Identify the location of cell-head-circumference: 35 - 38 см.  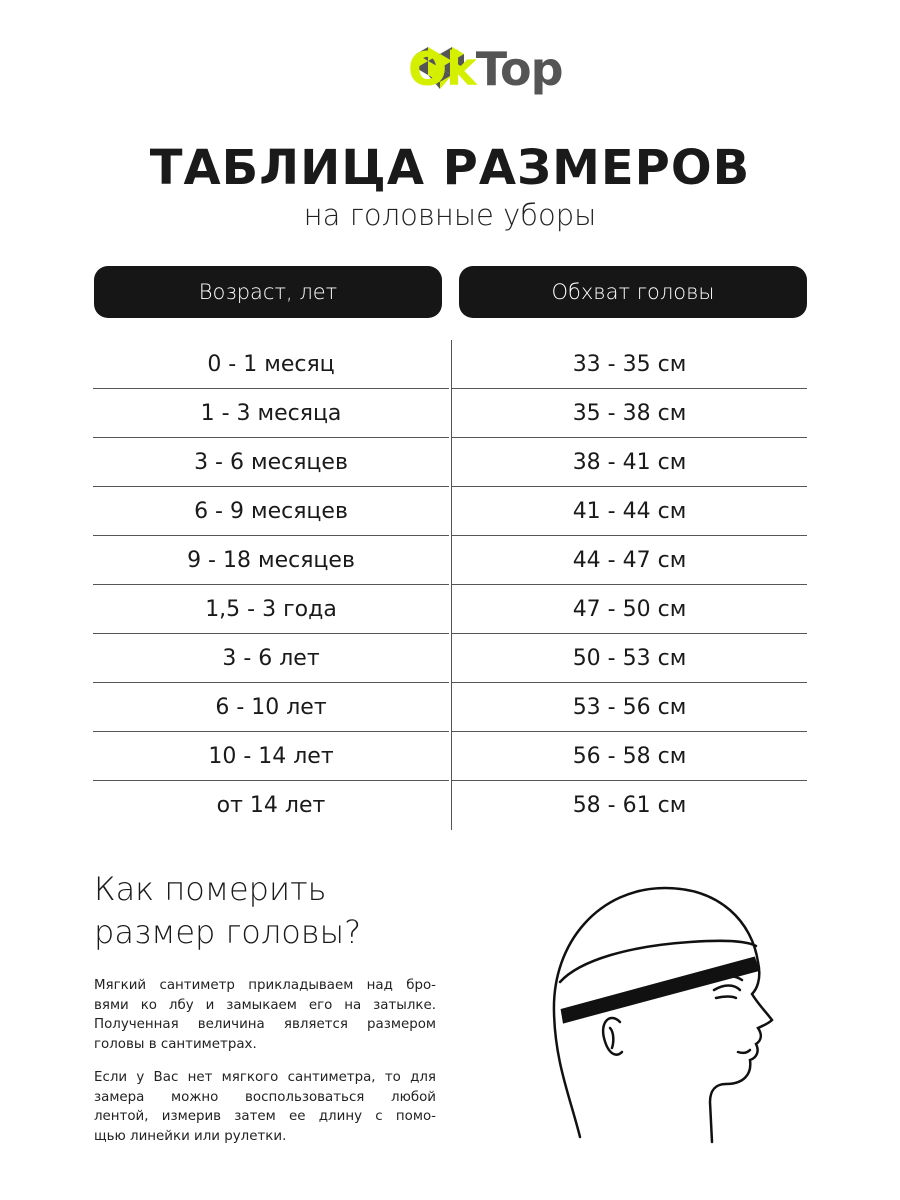
(629, 413).